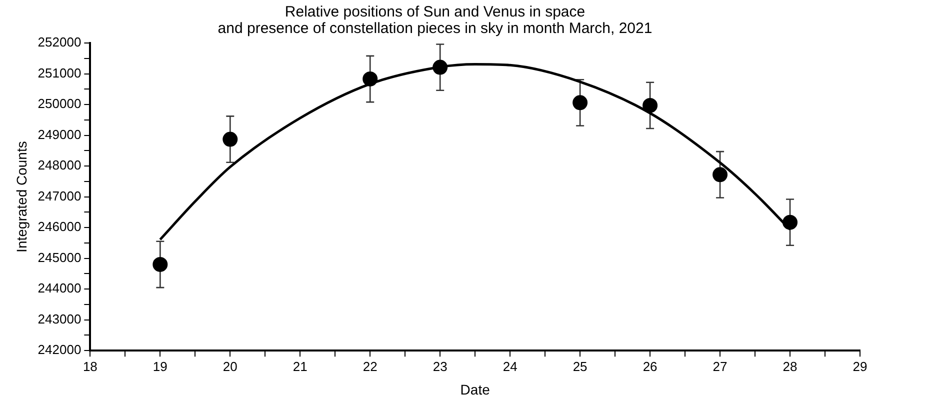  I want to click on x-tick-label: 20, so click(230, 366).